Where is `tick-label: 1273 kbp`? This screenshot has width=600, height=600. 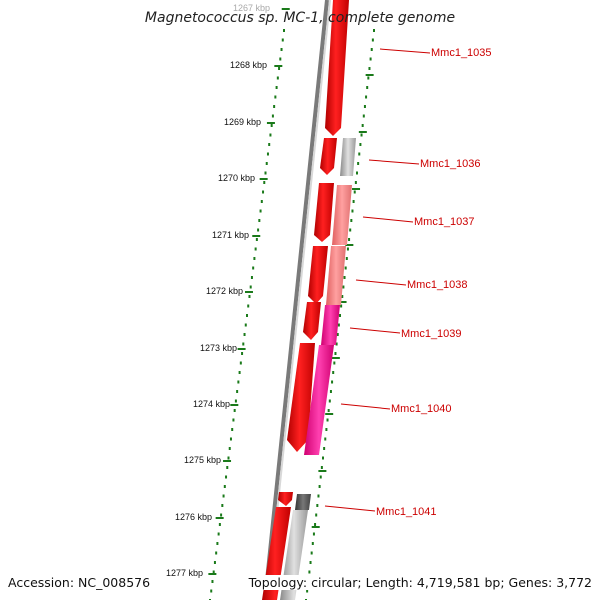 tick-label: 1273 kbp is located at coordinates (218, 348).